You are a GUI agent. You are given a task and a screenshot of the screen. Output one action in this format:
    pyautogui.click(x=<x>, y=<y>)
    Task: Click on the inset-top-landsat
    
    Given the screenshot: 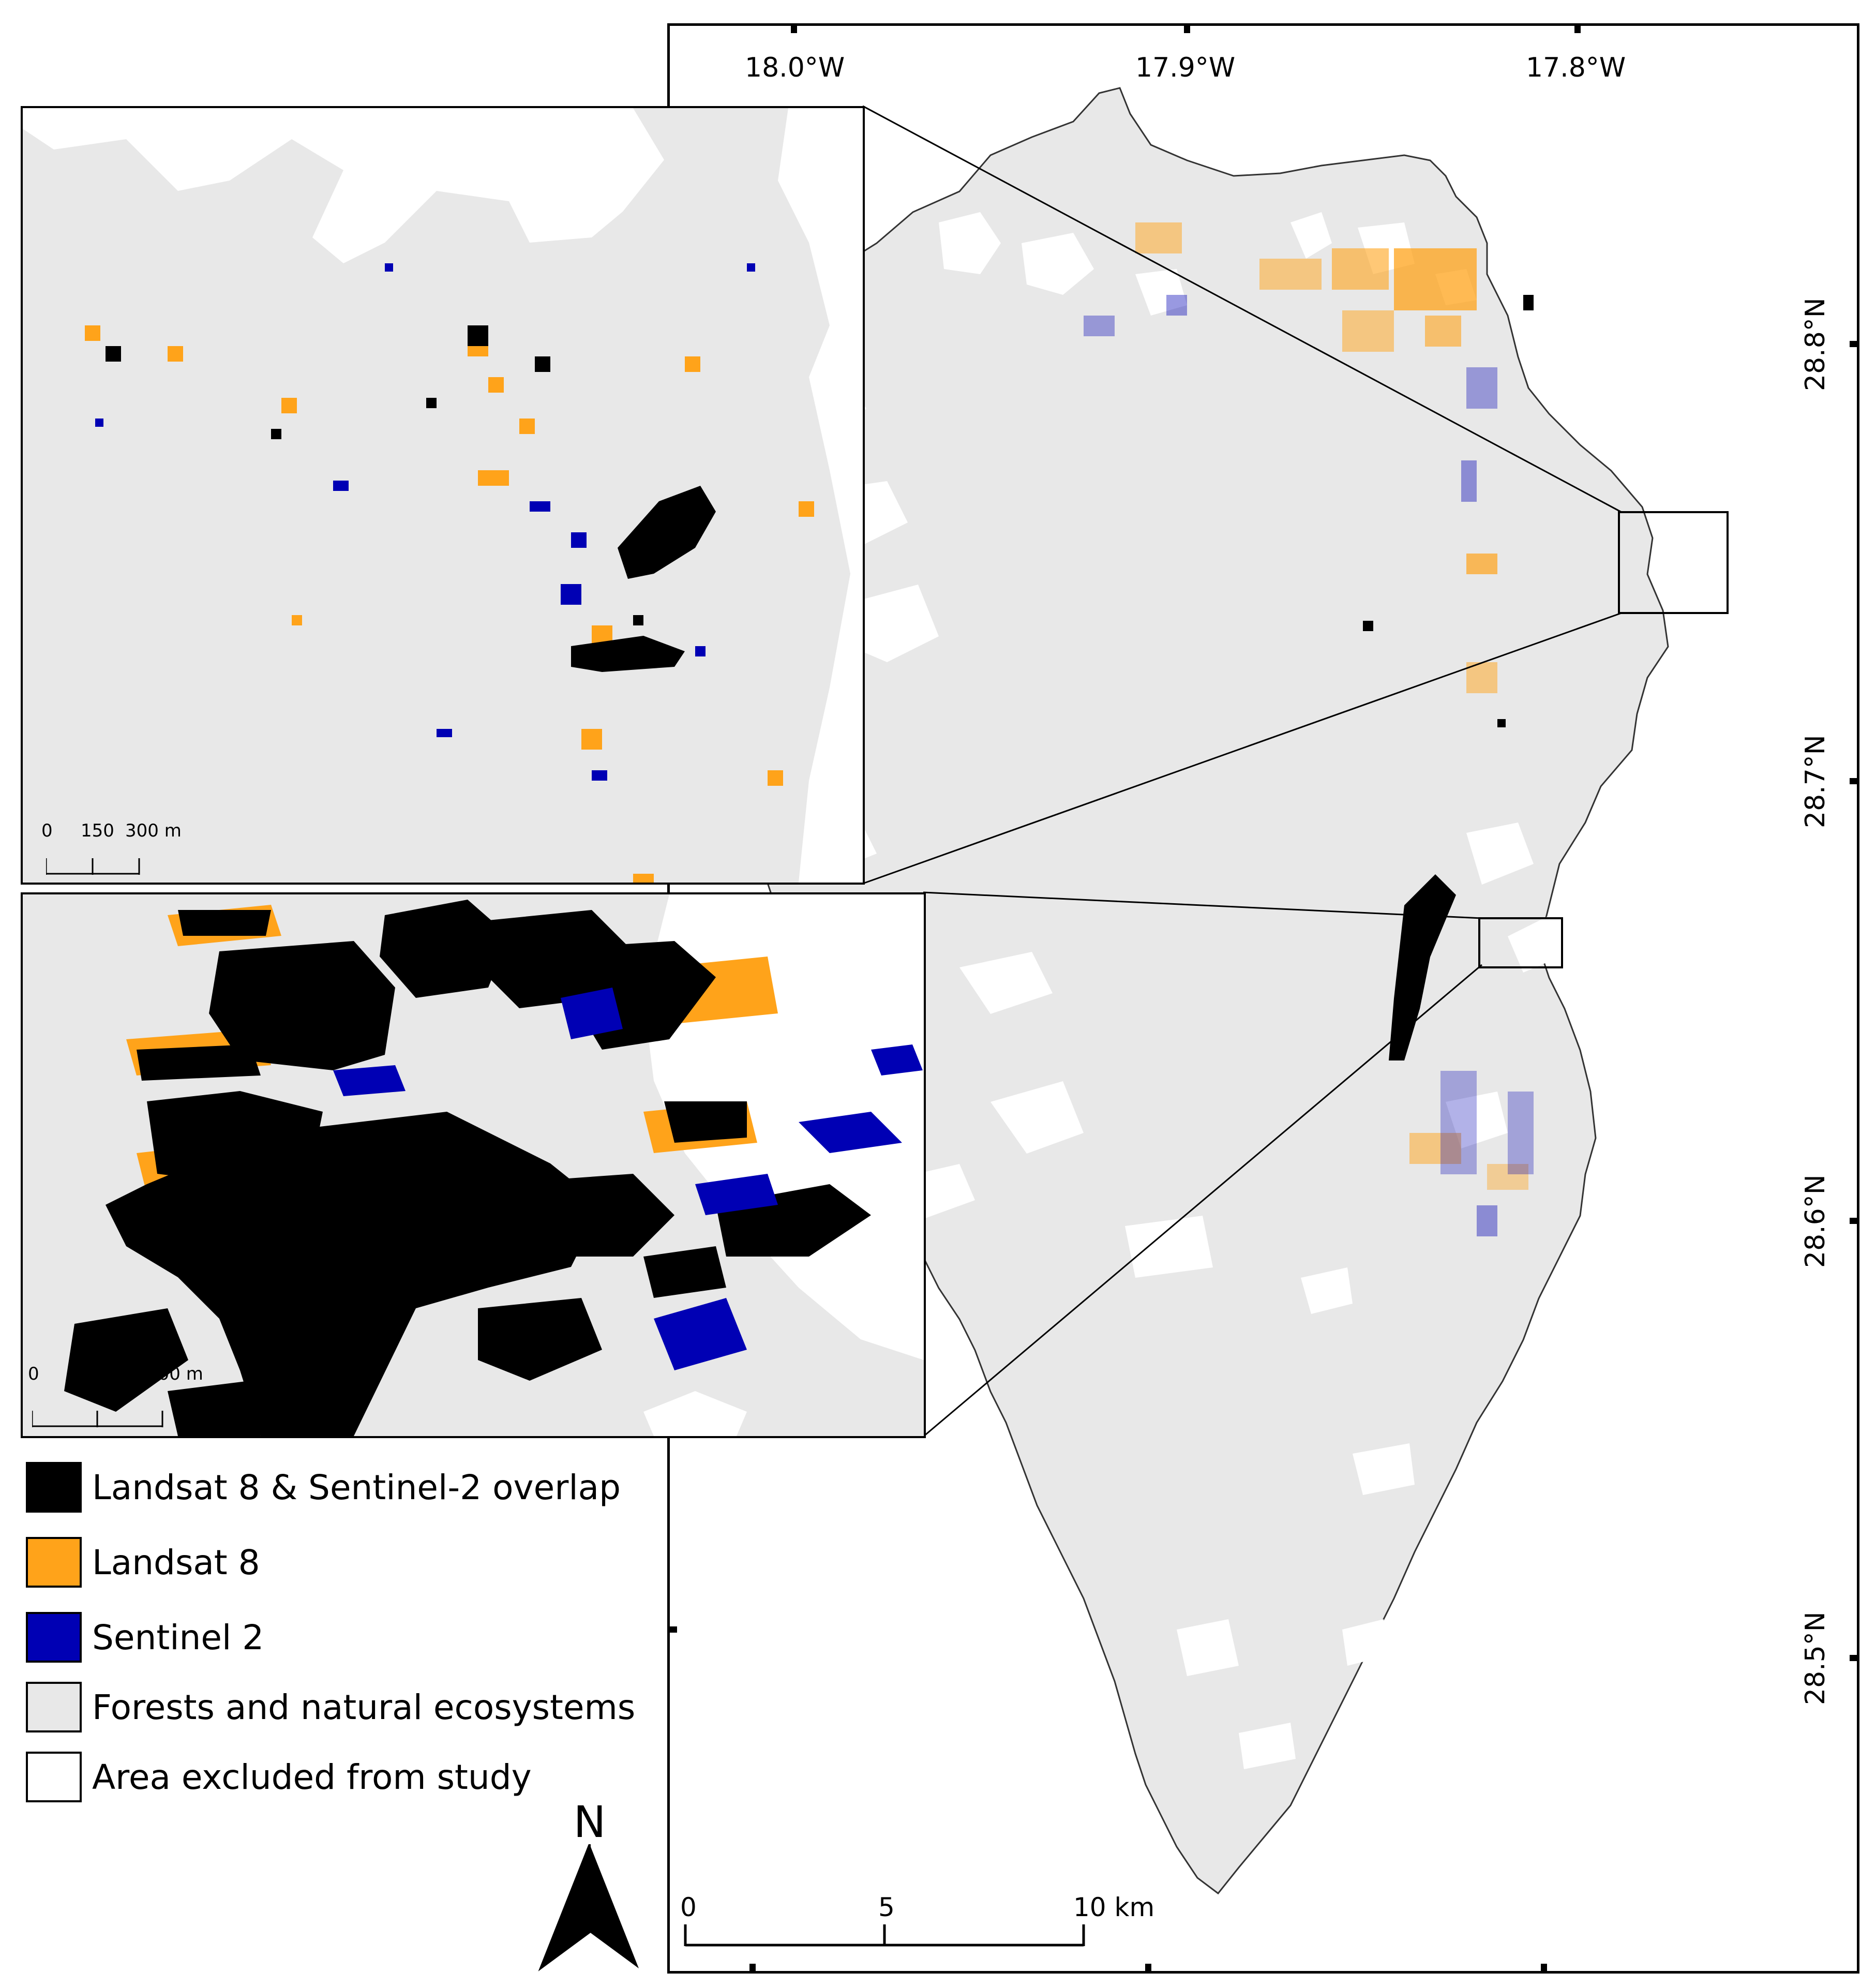 What is the action you would take?
    pyautogui.click(x=449, y=604)
    